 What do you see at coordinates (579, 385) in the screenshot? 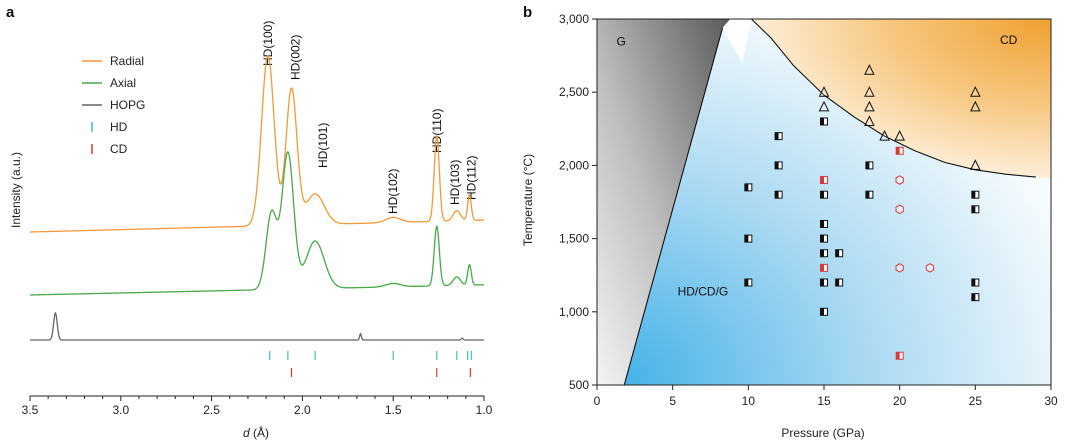
I see `y-tick-label: 500` at bounding box center [579, 385].